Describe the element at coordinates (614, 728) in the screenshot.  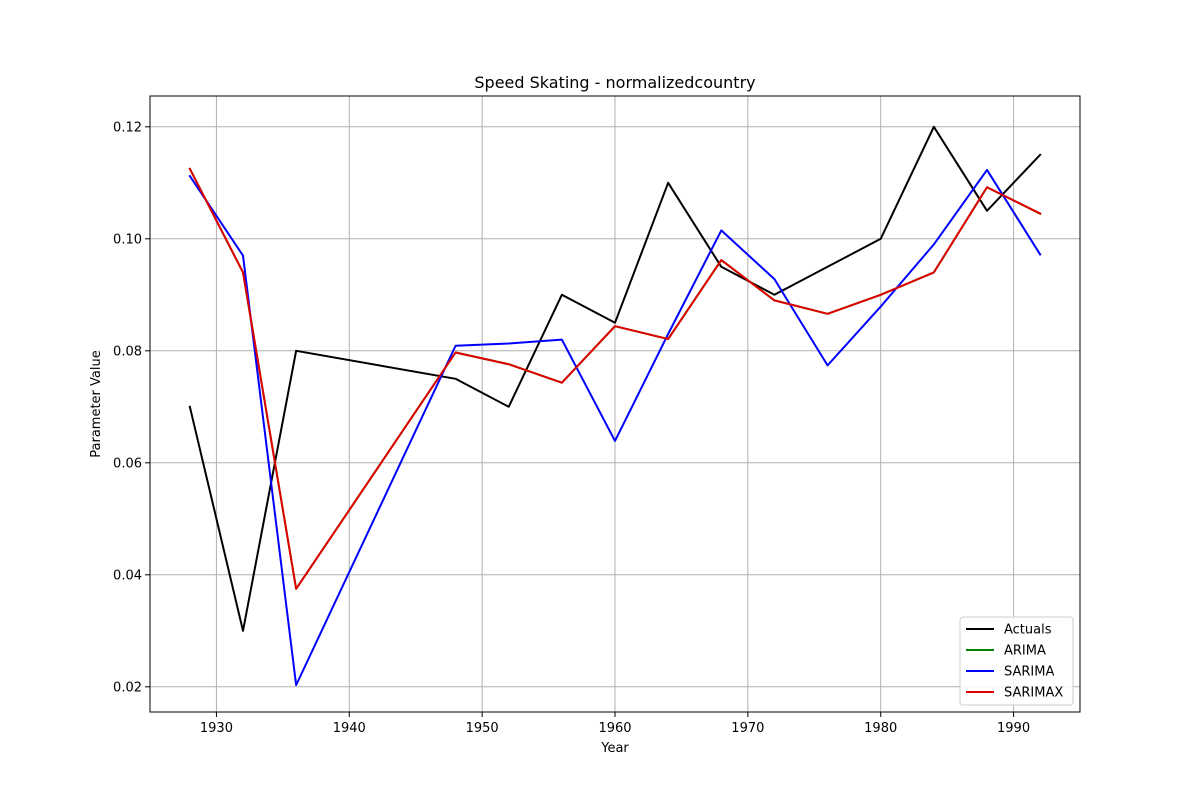
I see `x-tick-label: 1960` at that location.